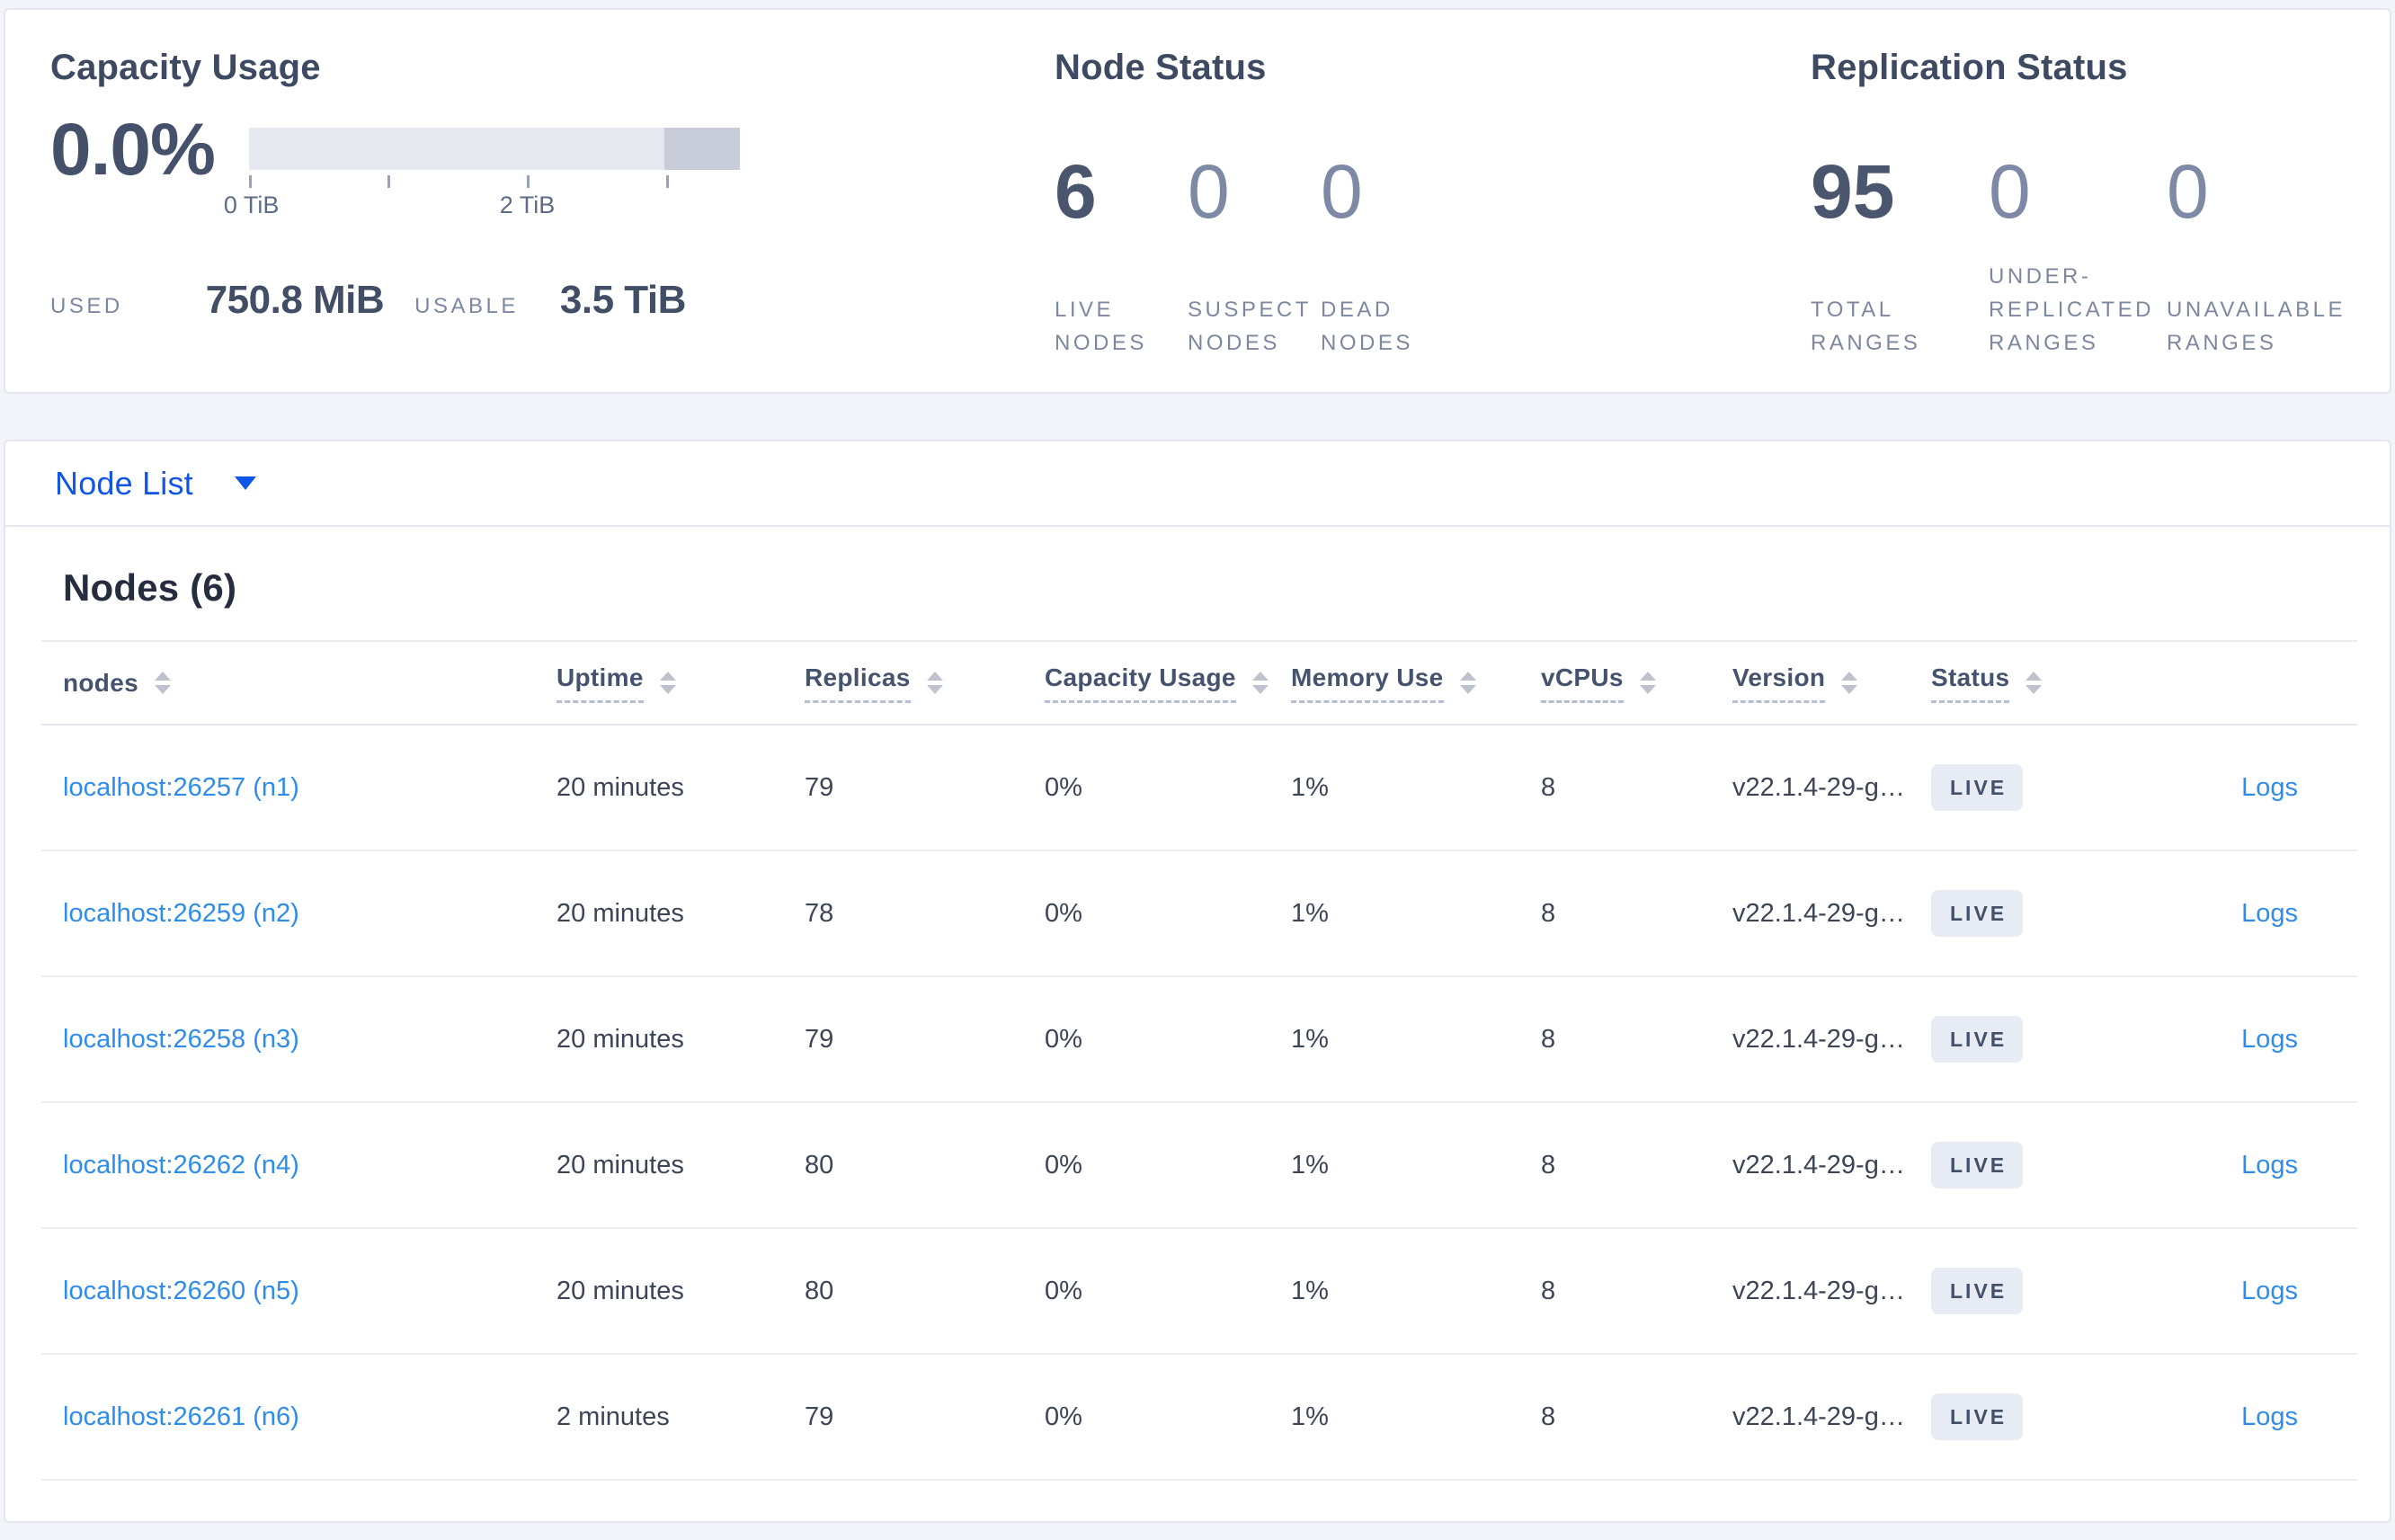 Image resolution: width=2395 pixels, height=1540 pixels. I want to click on node-link: localhost:26262 (n4), so click(181, 1164).